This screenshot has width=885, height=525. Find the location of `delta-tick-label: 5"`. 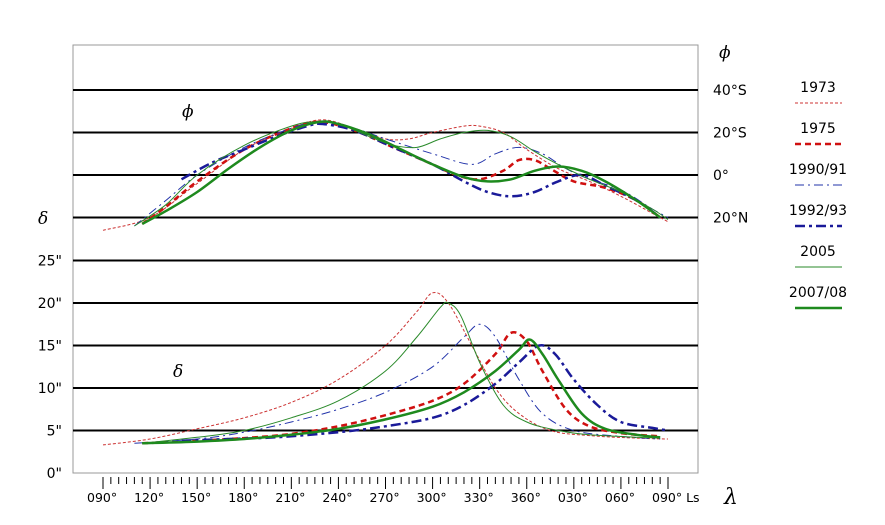

delta-tick-label: 5" is located at coordinates (54, 432).